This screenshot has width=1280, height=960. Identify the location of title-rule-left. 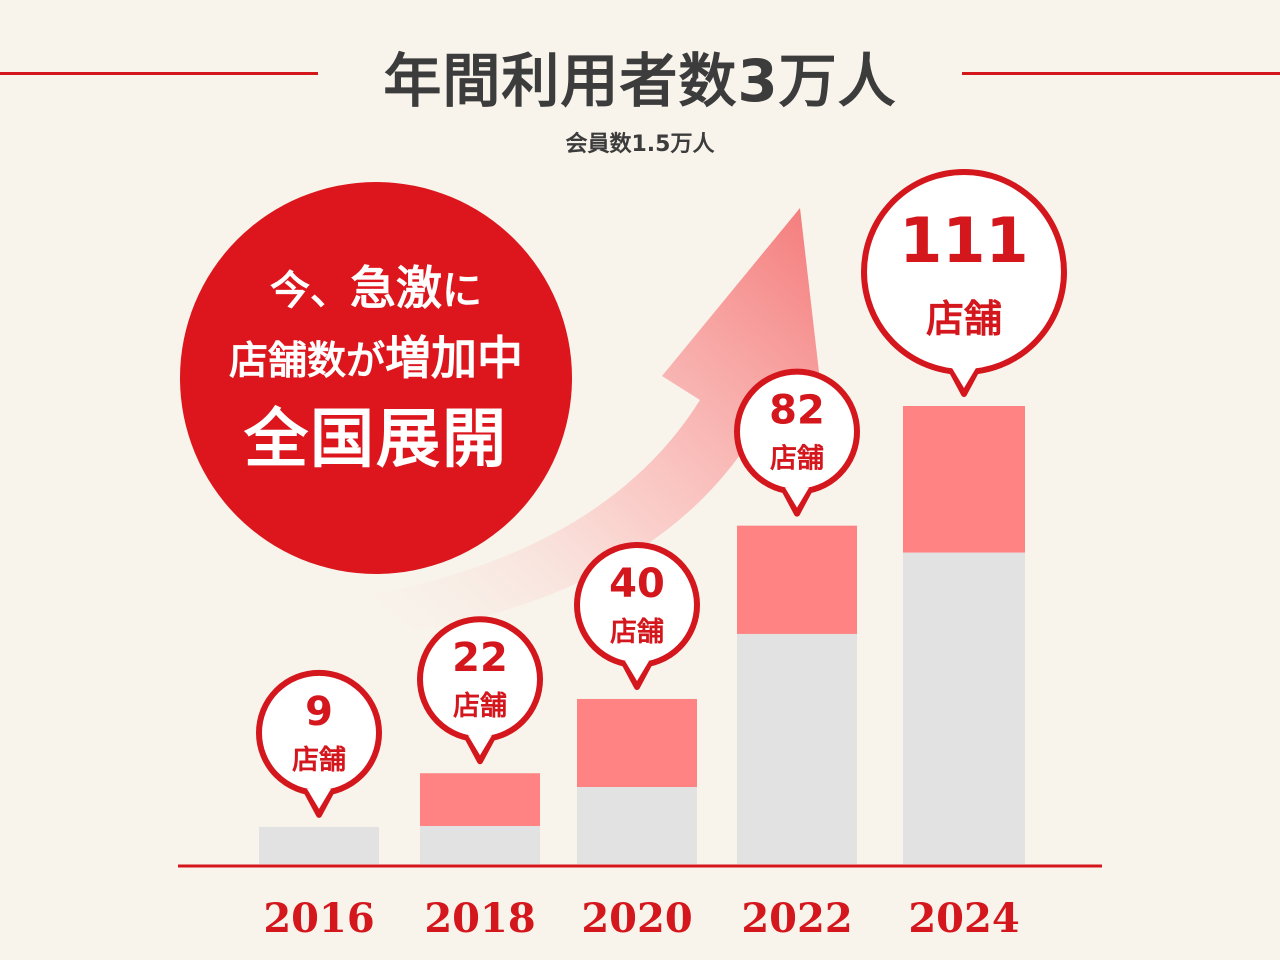
(159, 73).